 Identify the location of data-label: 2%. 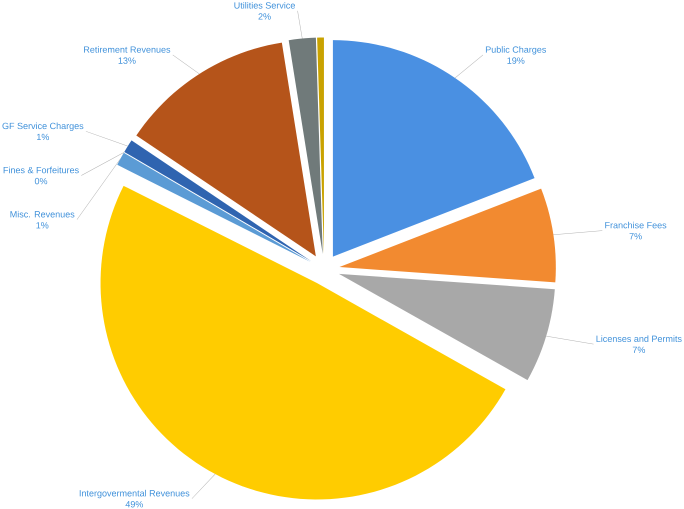
(264, 16).